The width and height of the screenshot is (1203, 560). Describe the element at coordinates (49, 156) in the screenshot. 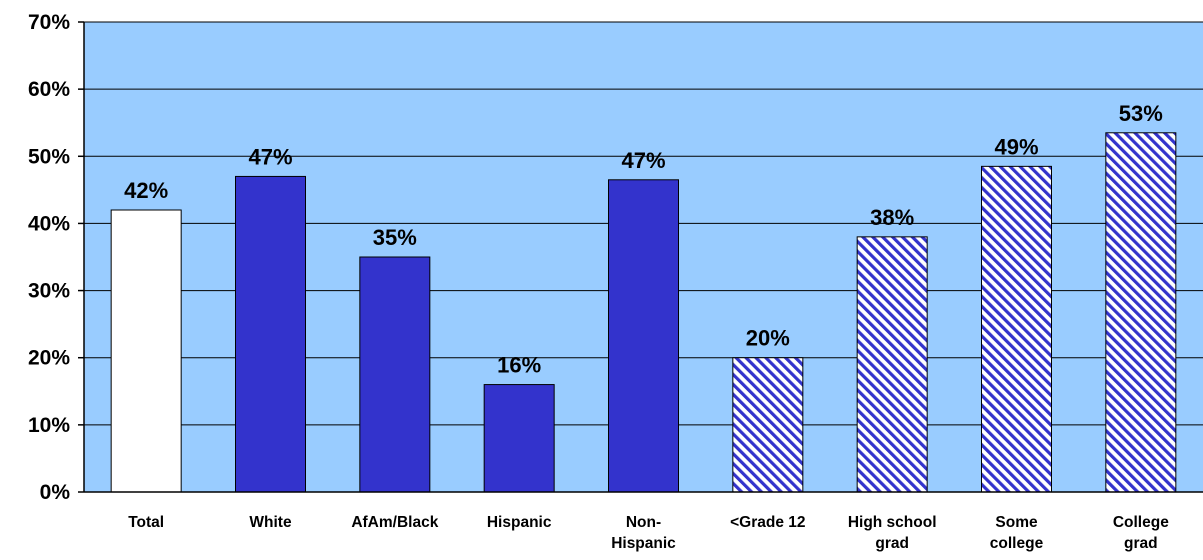

I see `y-tick-label: 50%` at that location.